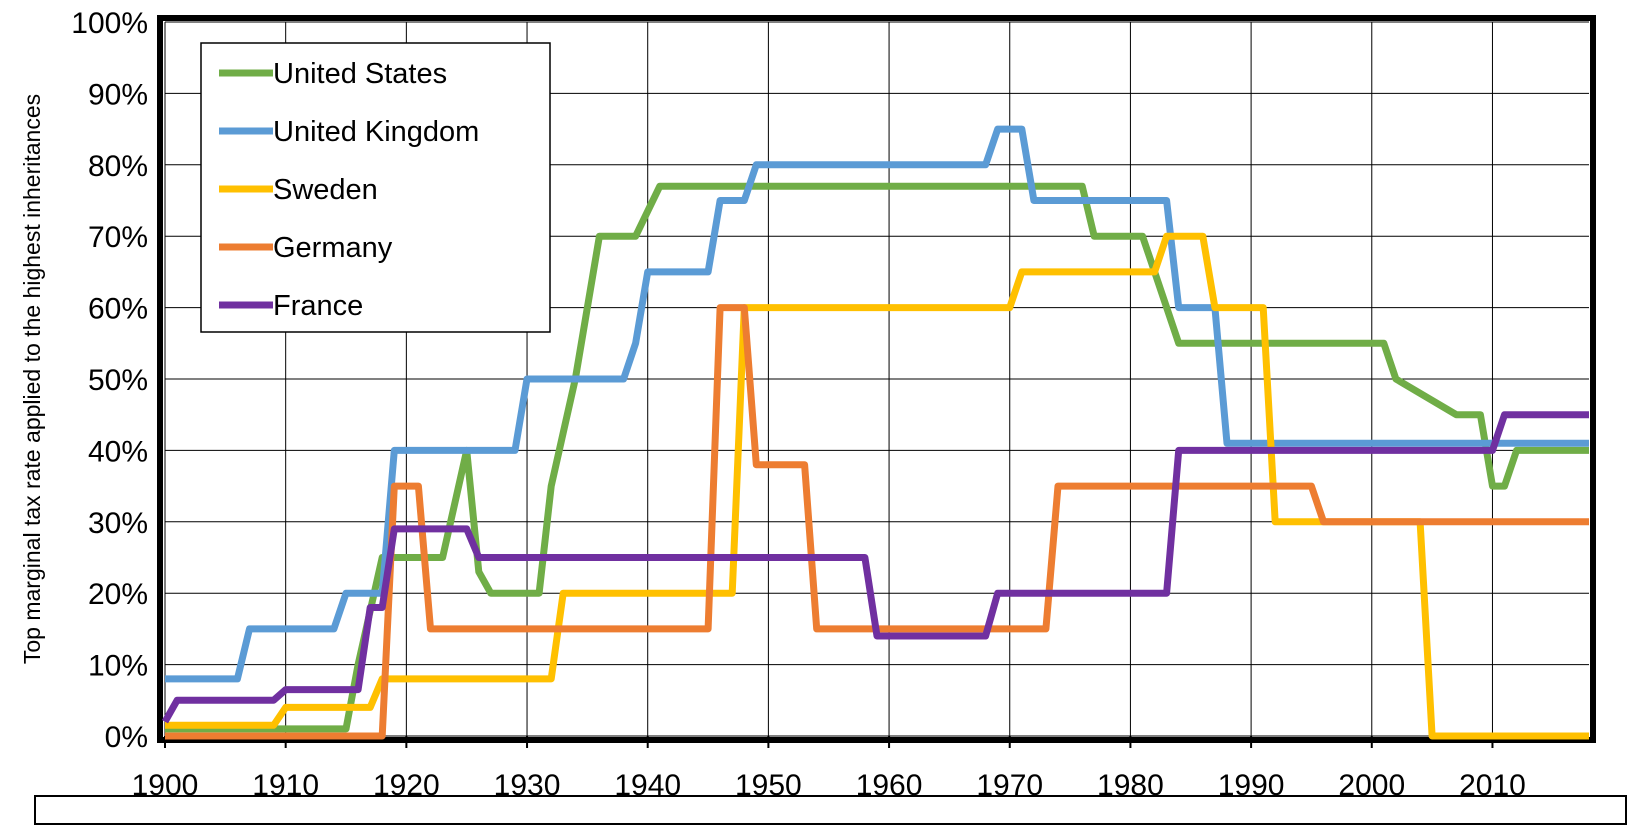 This screenshot has height=825, width=1630. What do you see at coordinates (830, 810) in the screenshot?
I see `notes-box-edge` at bounding box center [830, 810].